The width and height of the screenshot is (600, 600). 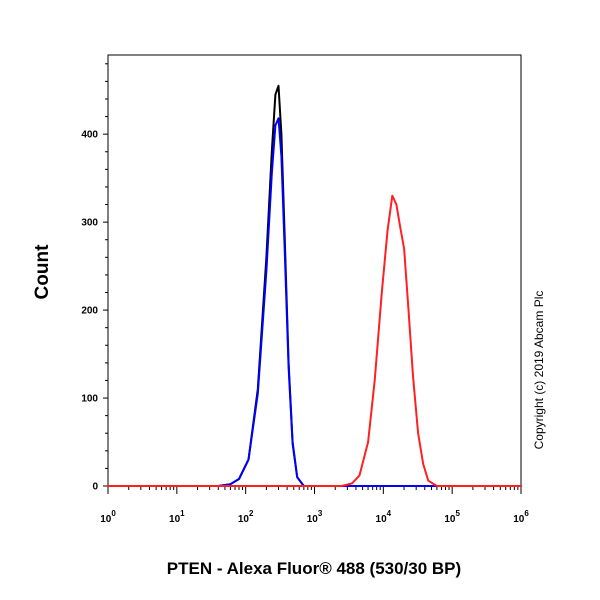 I want to click on x-tick-label: 10⁴, so click(x=384, y=517).